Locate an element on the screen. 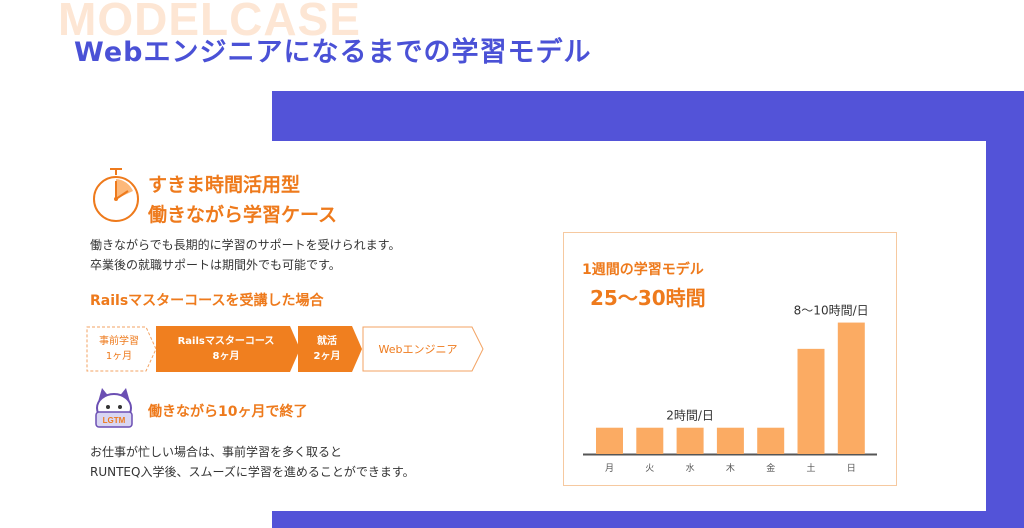 Image resolution: width=1024 pixels, height=528 pixels. stopwatch-icon is located at coordinates (116, 195).